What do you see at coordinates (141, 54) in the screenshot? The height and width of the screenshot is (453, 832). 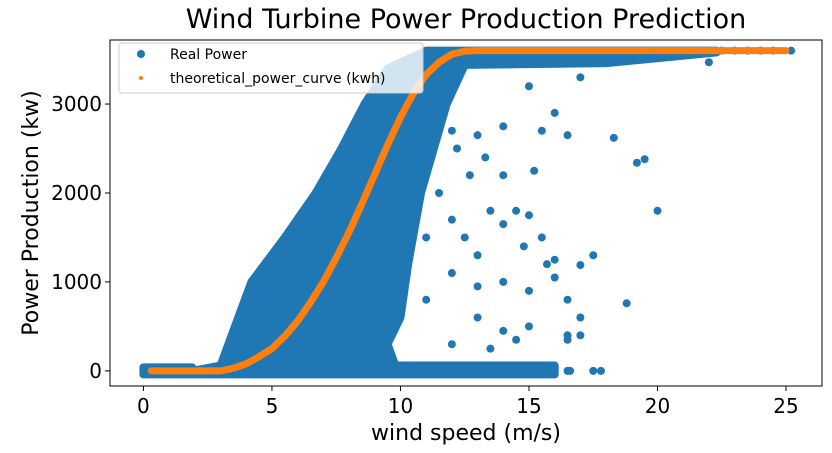 I see `legend-marker-real-power` at bounding box center [141, 54].